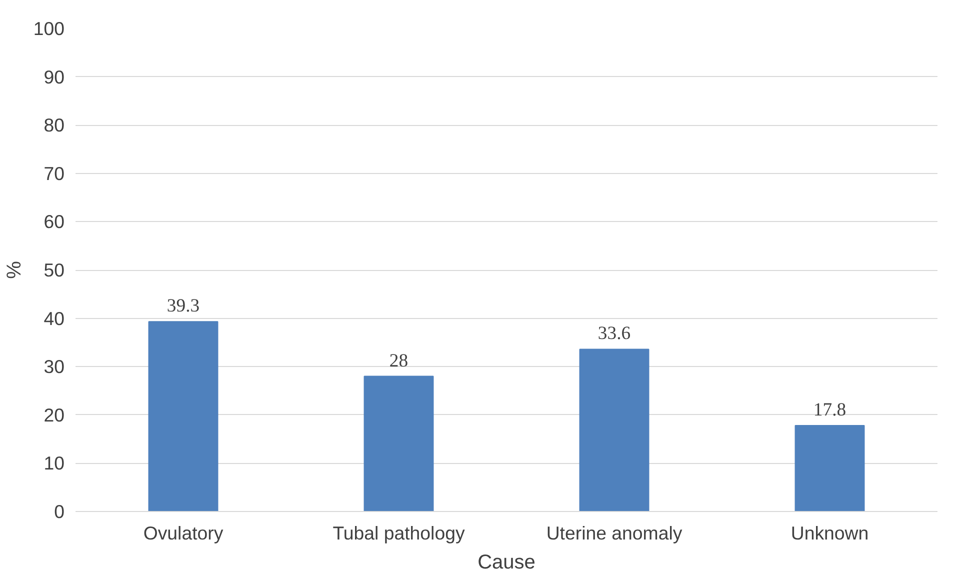  I want to click on x-tick-label: Ovulatory, so click(183, 533).